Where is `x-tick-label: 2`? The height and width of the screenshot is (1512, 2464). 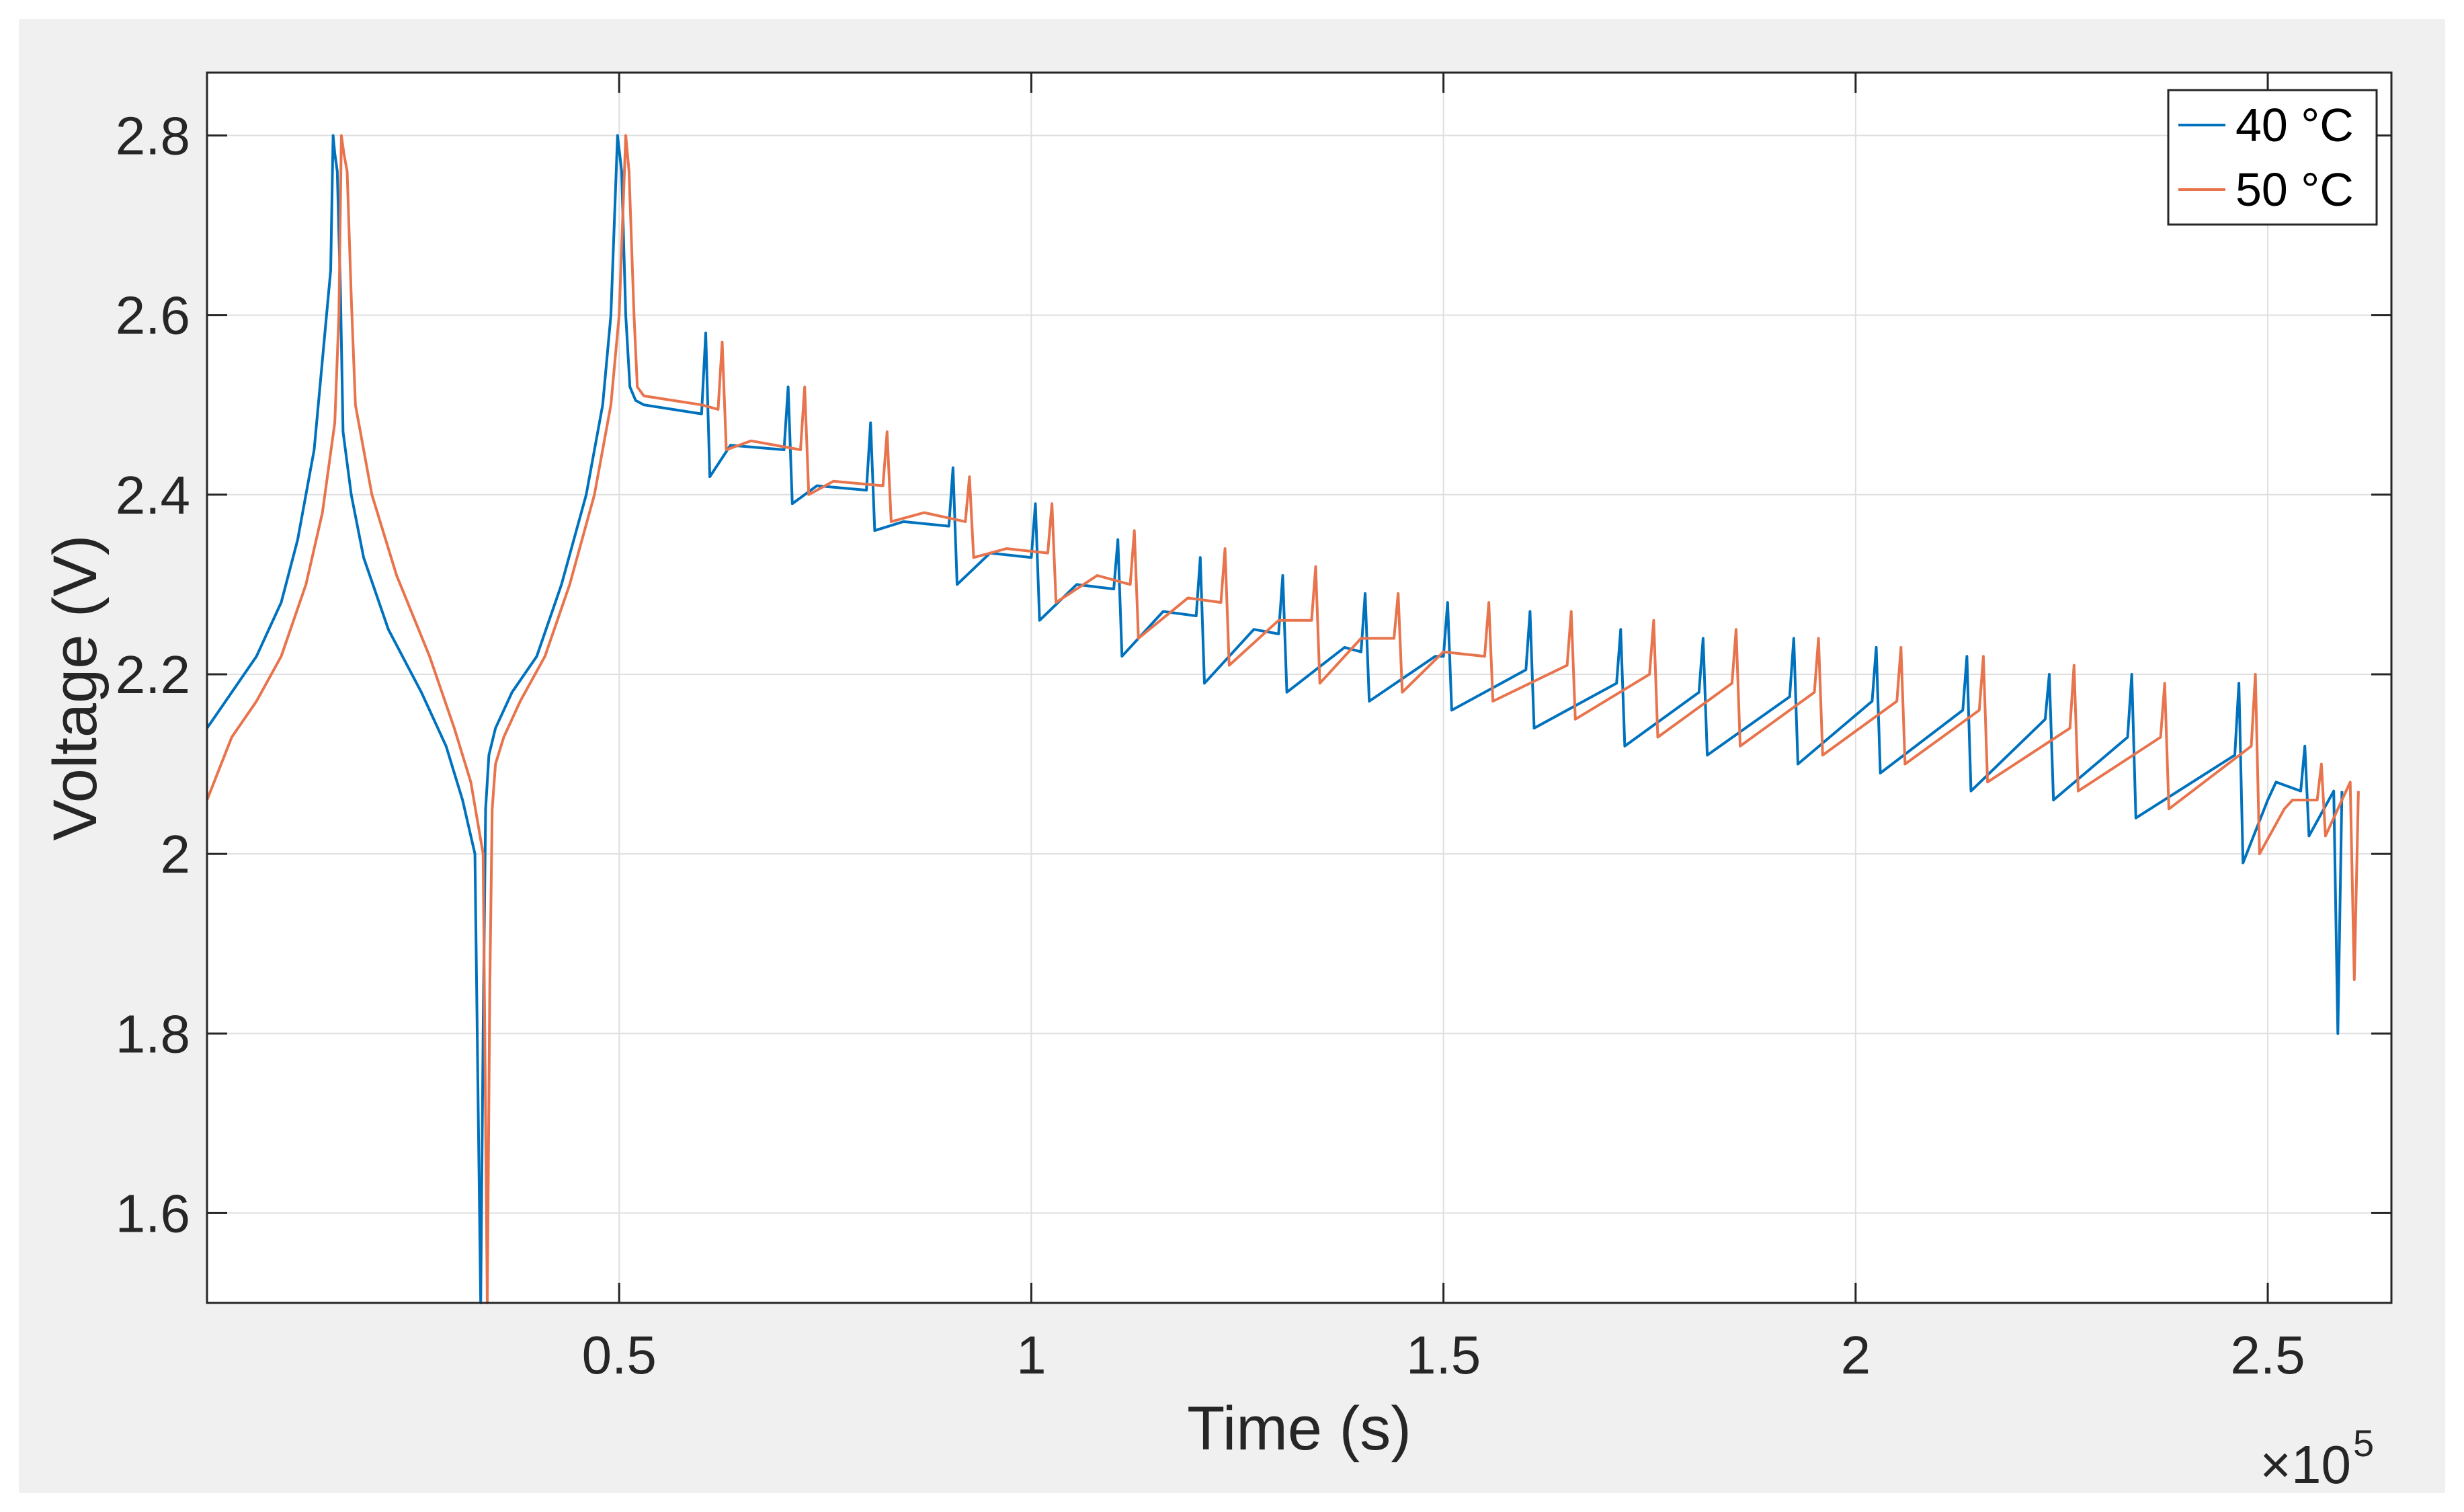
x-tick-label: 2 is located at coordinates (1856, 1355).